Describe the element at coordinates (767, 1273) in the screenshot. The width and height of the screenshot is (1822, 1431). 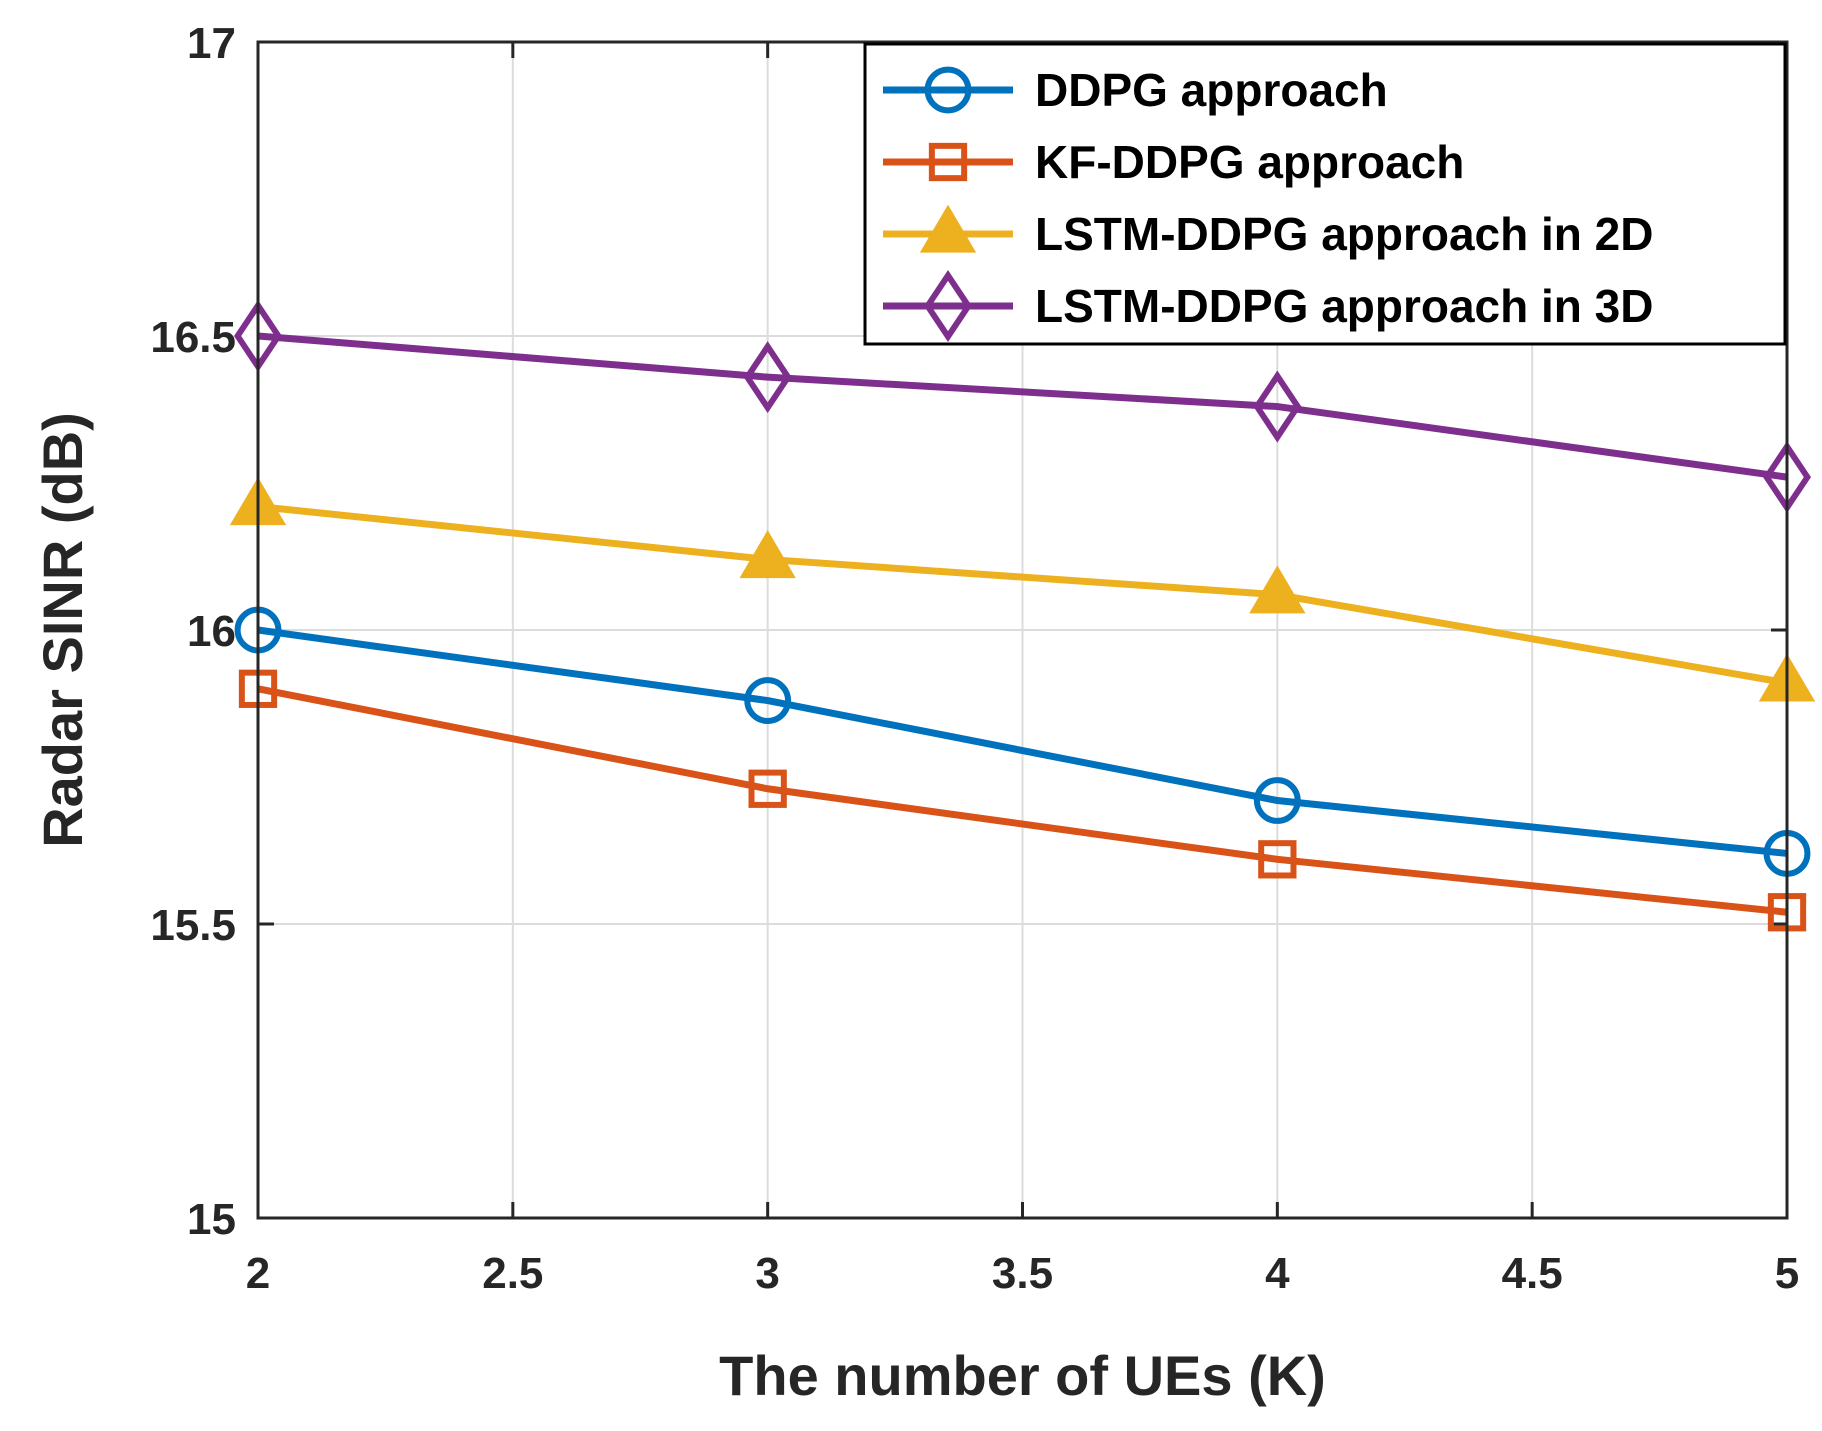
I see `x-tick-label: 3` at that location.